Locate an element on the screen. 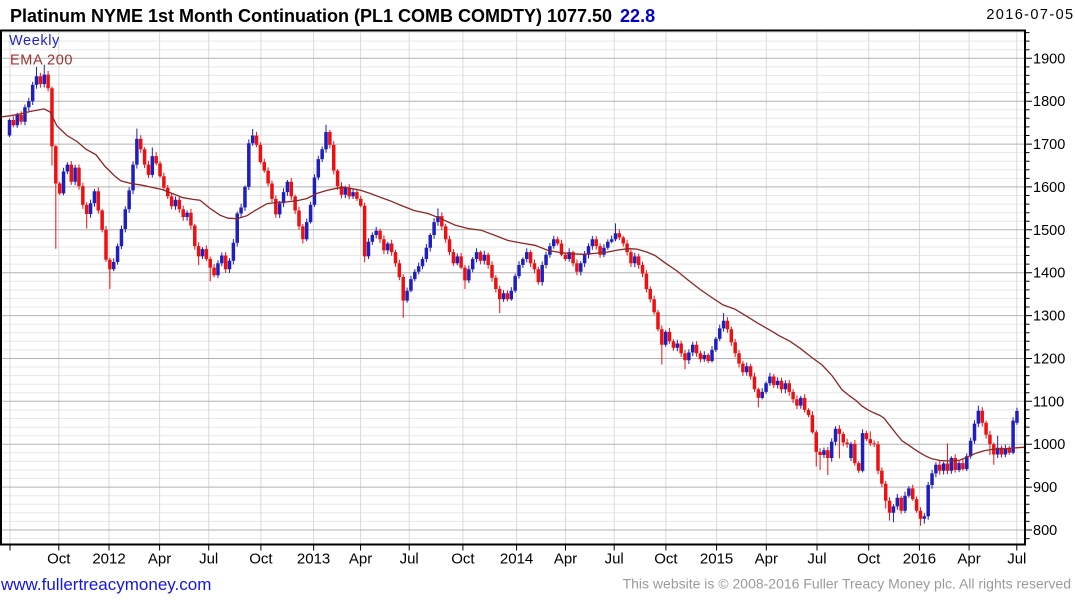  svg-text: 1600 is located at coordinates (1049, 188).